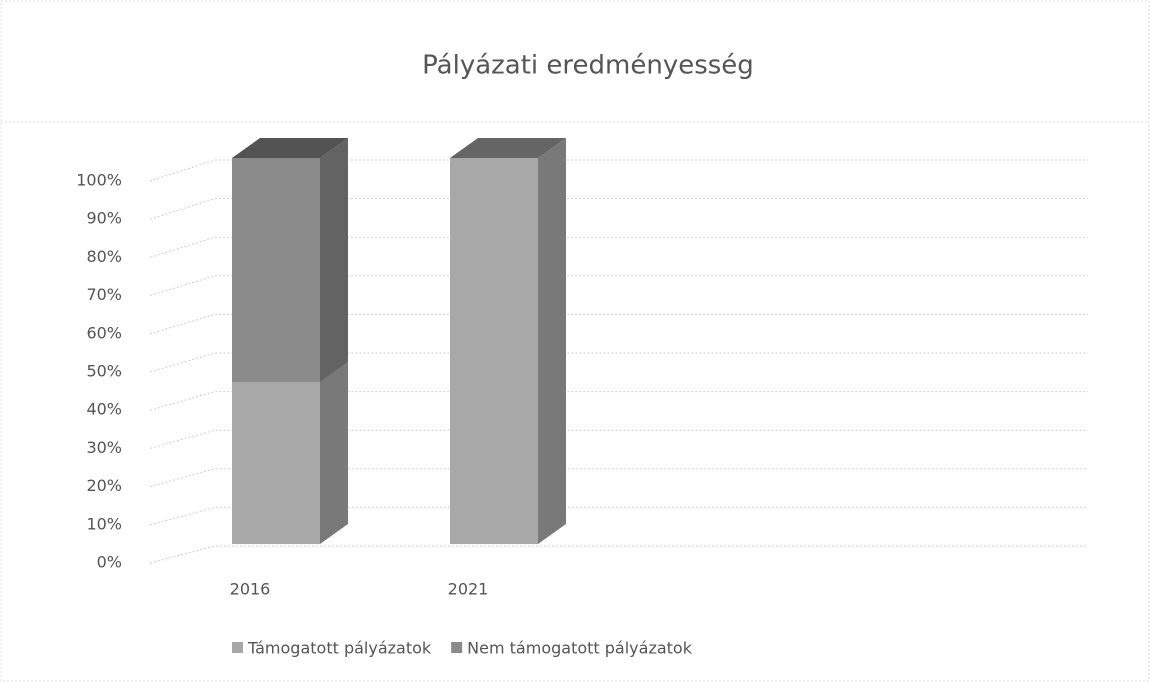 Image resolution: width=1150 pixels, height=682 pixels. What do you see at coordinates (104, 447) in the screenshot?
I see `y-tick-label: 30%` at bounding box center [104, 447].